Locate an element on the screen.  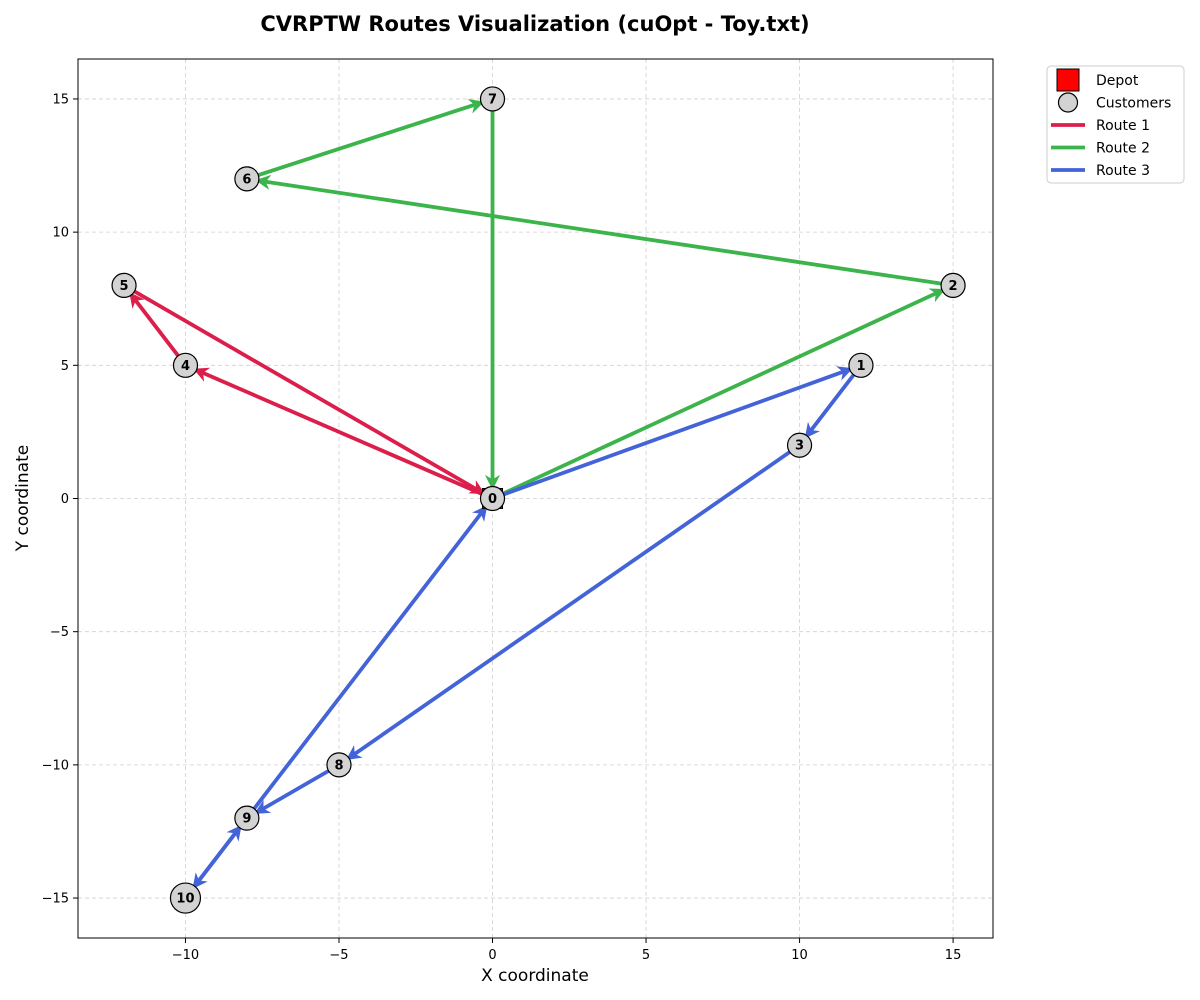
node-7-label: 7 is located at coordinates (492, 99).